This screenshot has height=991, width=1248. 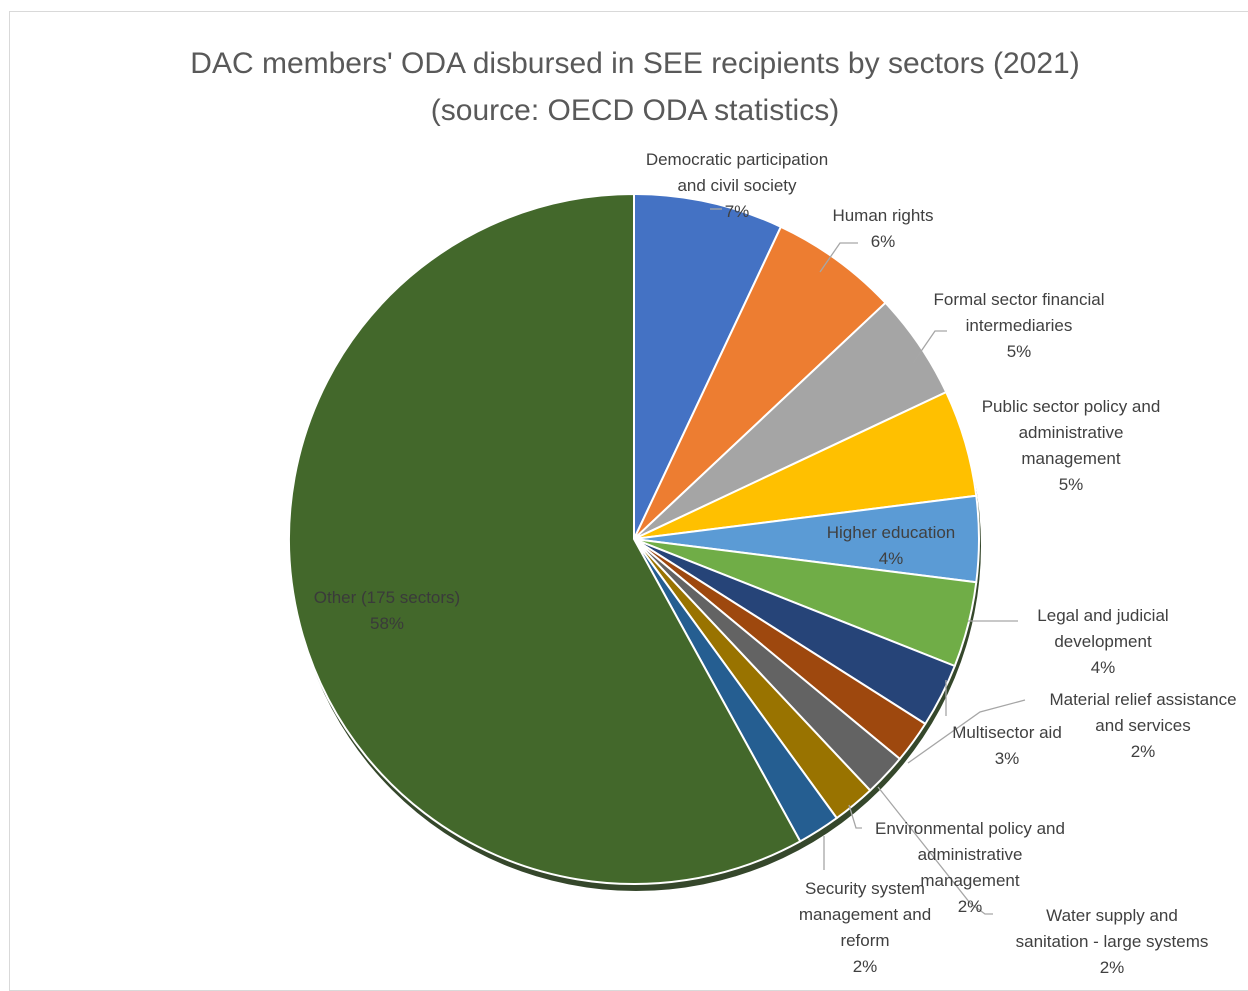 I want to click on leader-line-environmental-policy-and-administrative-management, so click(x=855, y=816).